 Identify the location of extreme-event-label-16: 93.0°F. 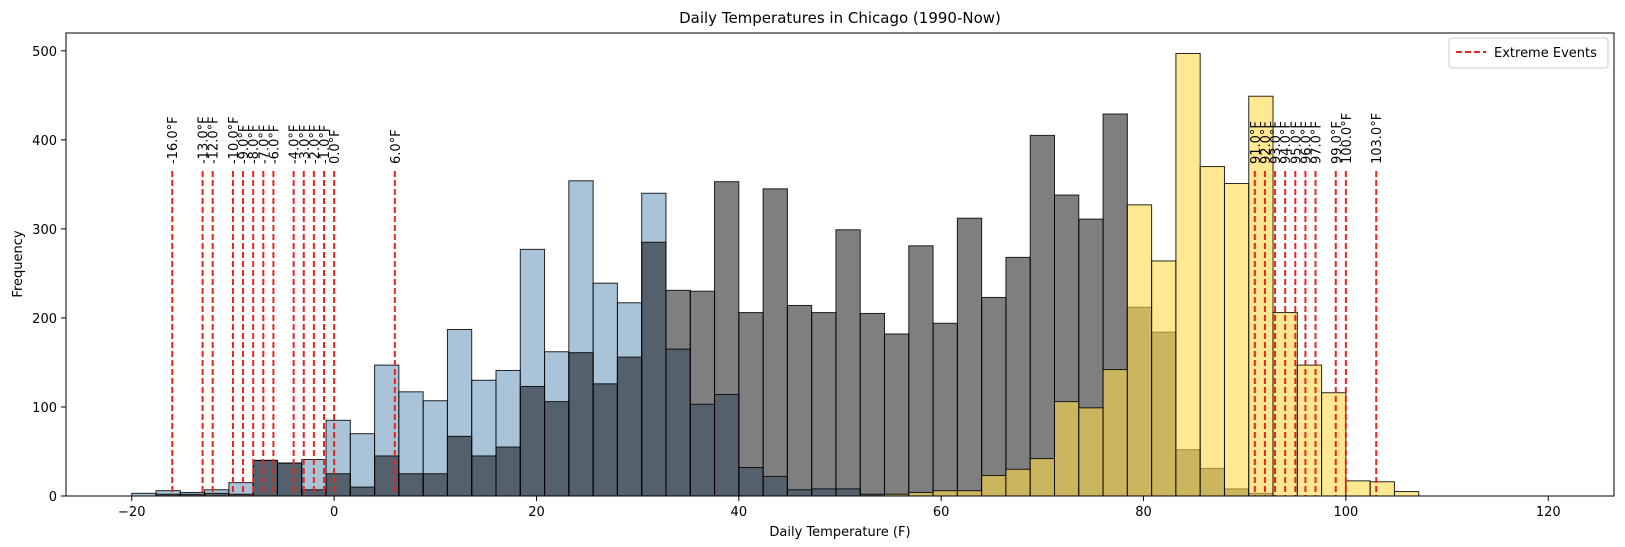
(1276, 142).